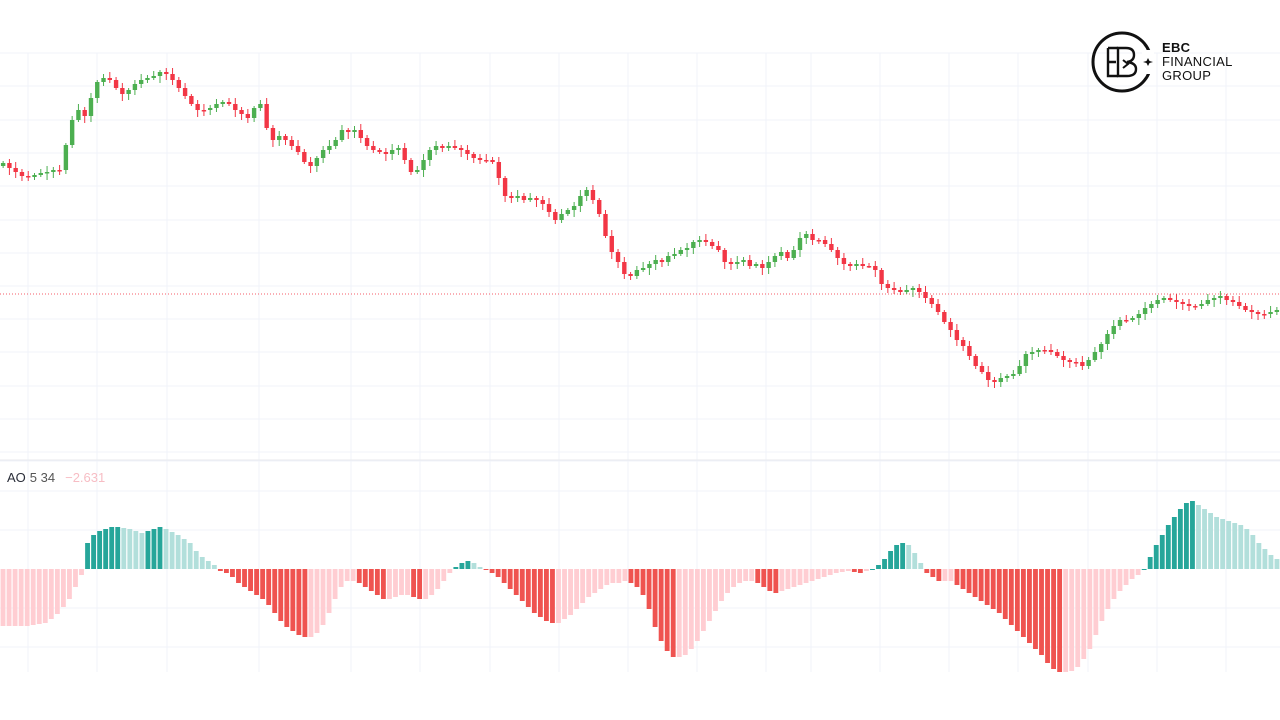 This screenshot has height=720, width=1280. What do you see at coordinates (1176, 47) in the screenshot?
I see `logo-line-1: EBC` at bounding box center [1176, 47].